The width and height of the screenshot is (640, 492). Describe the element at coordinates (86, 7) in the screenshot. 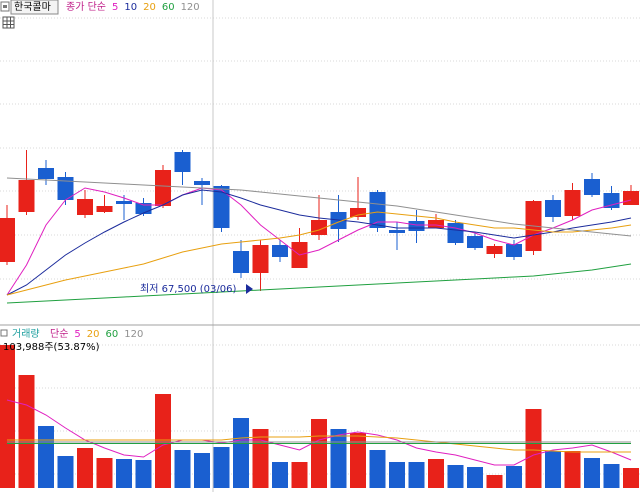

I see `ma-label: 종가 단순` at that location.